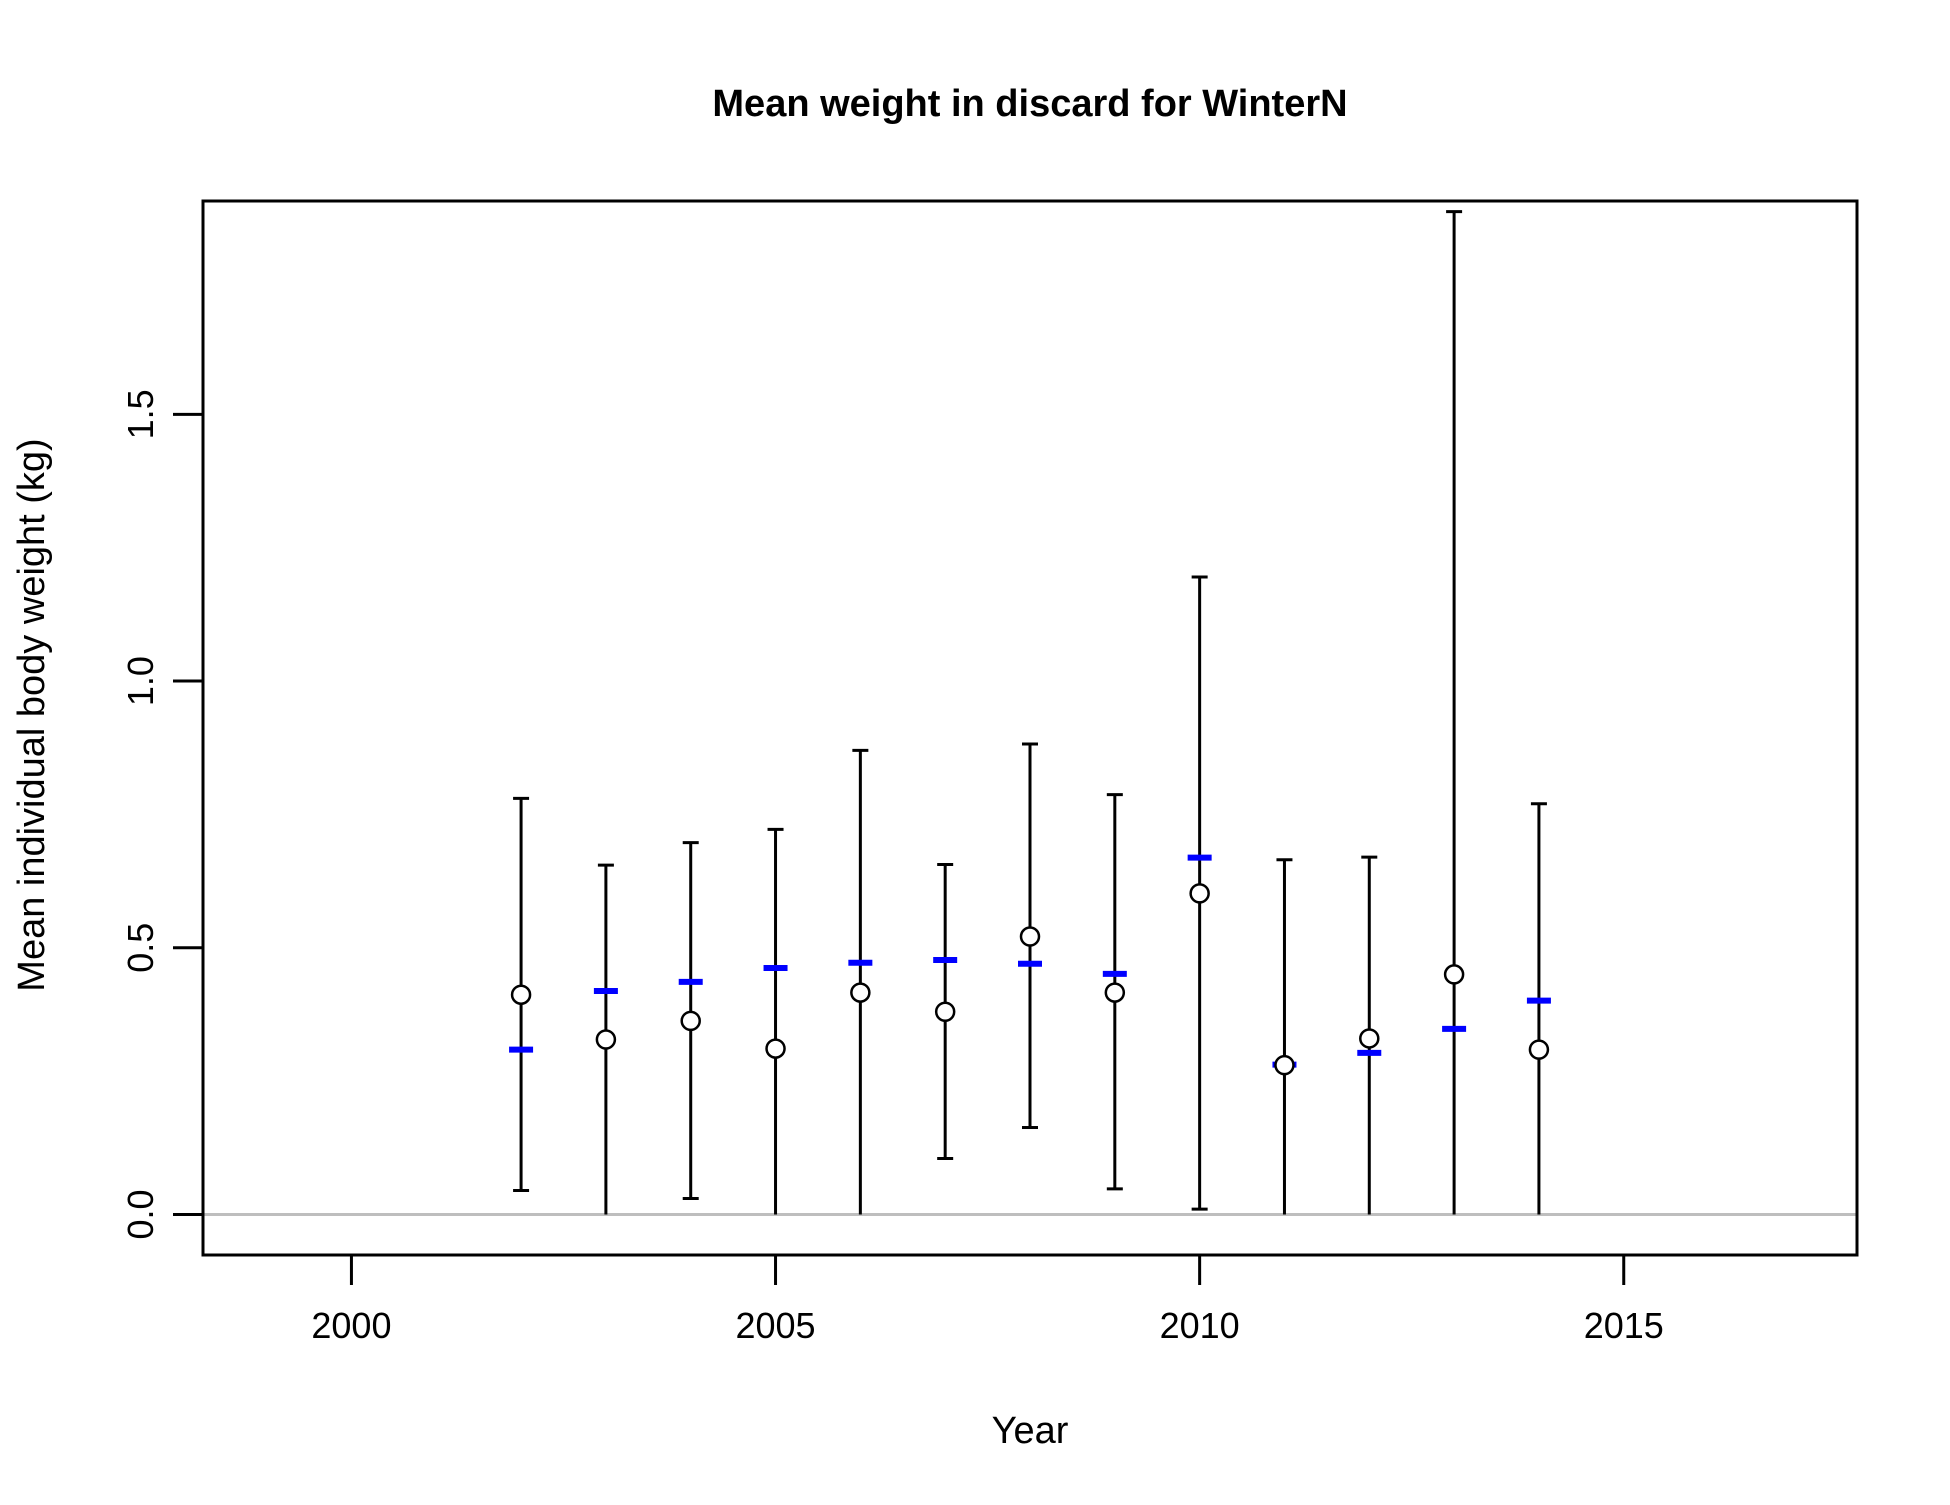  What do you see at coordinates (161, 814) in the screenshot?
I see `y-axis: 0.0 0.5 1.0 1.5` at bounding box center [161, 814].